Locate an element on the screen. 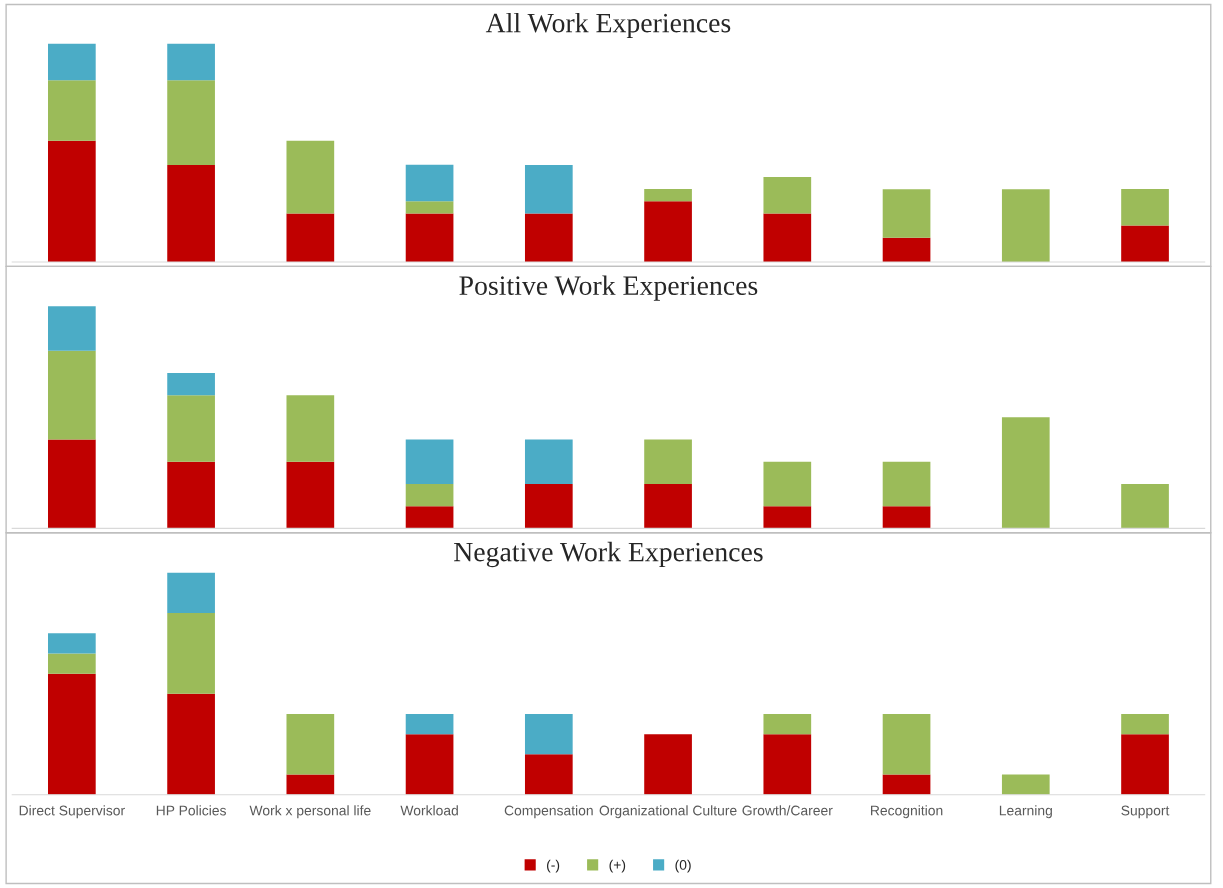  x-tick-label: Recognition is located at coordinates (907, 812).